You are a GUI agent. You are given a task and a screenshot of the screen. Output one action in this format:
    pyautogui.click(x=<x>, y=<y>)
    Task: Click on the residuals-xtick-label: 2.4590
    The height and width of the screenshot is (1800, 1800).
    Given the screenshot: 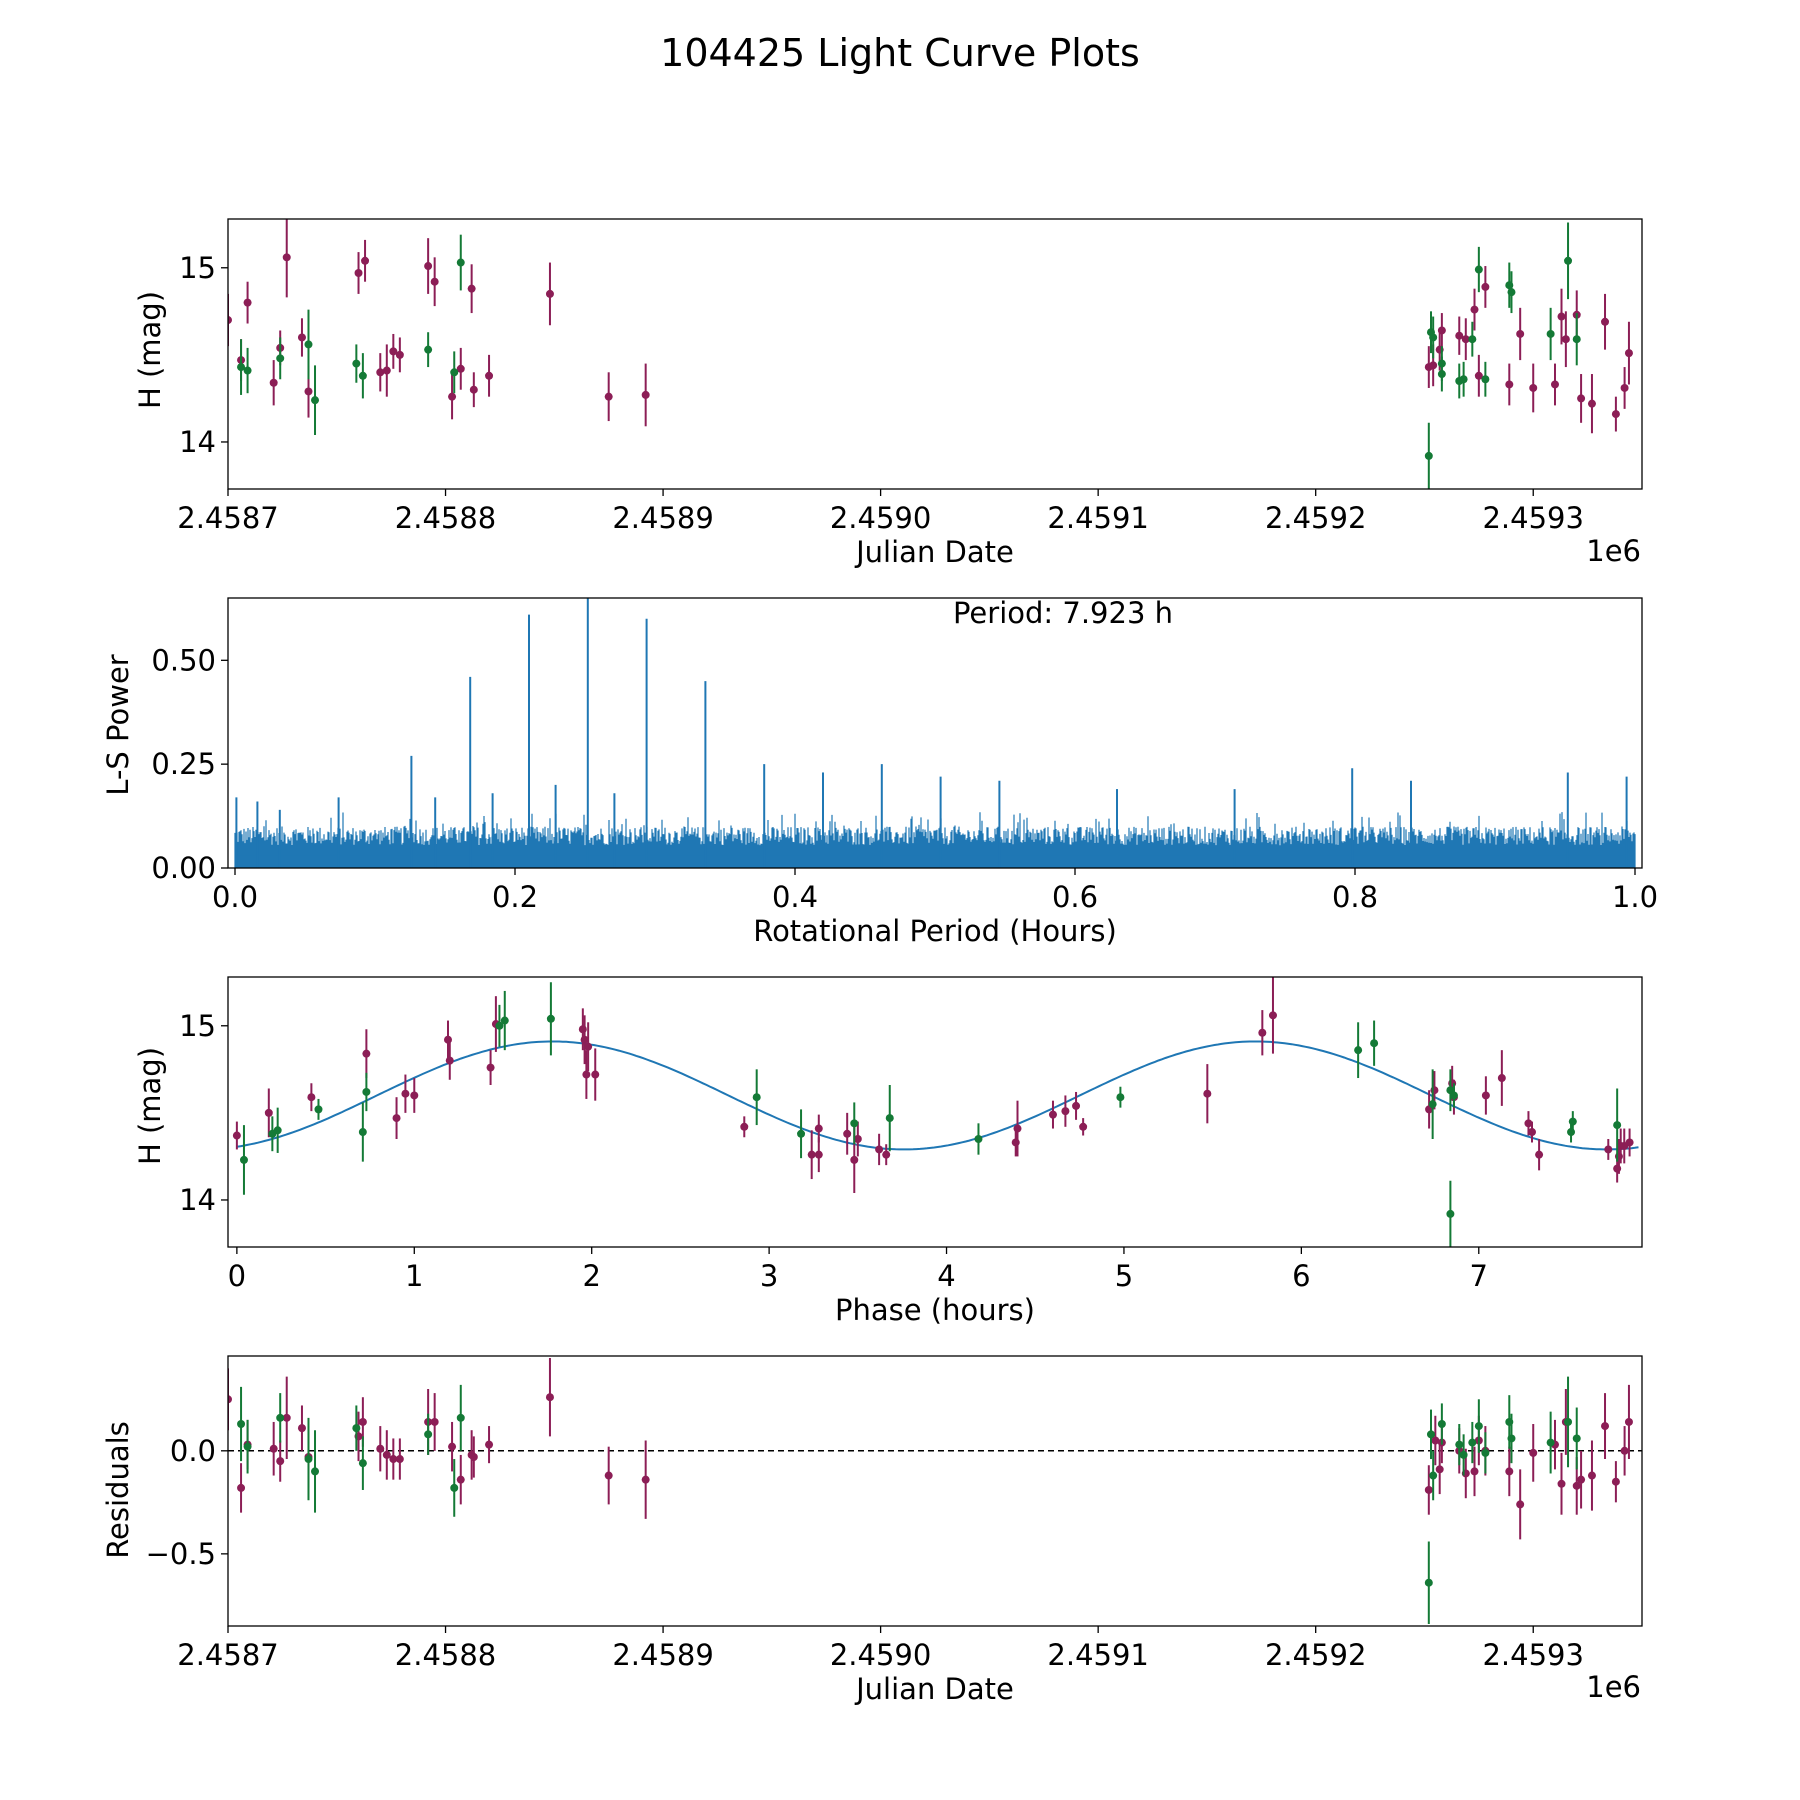 What is the action you would take?
    pyautogui.click(x=880, y=1655)
    